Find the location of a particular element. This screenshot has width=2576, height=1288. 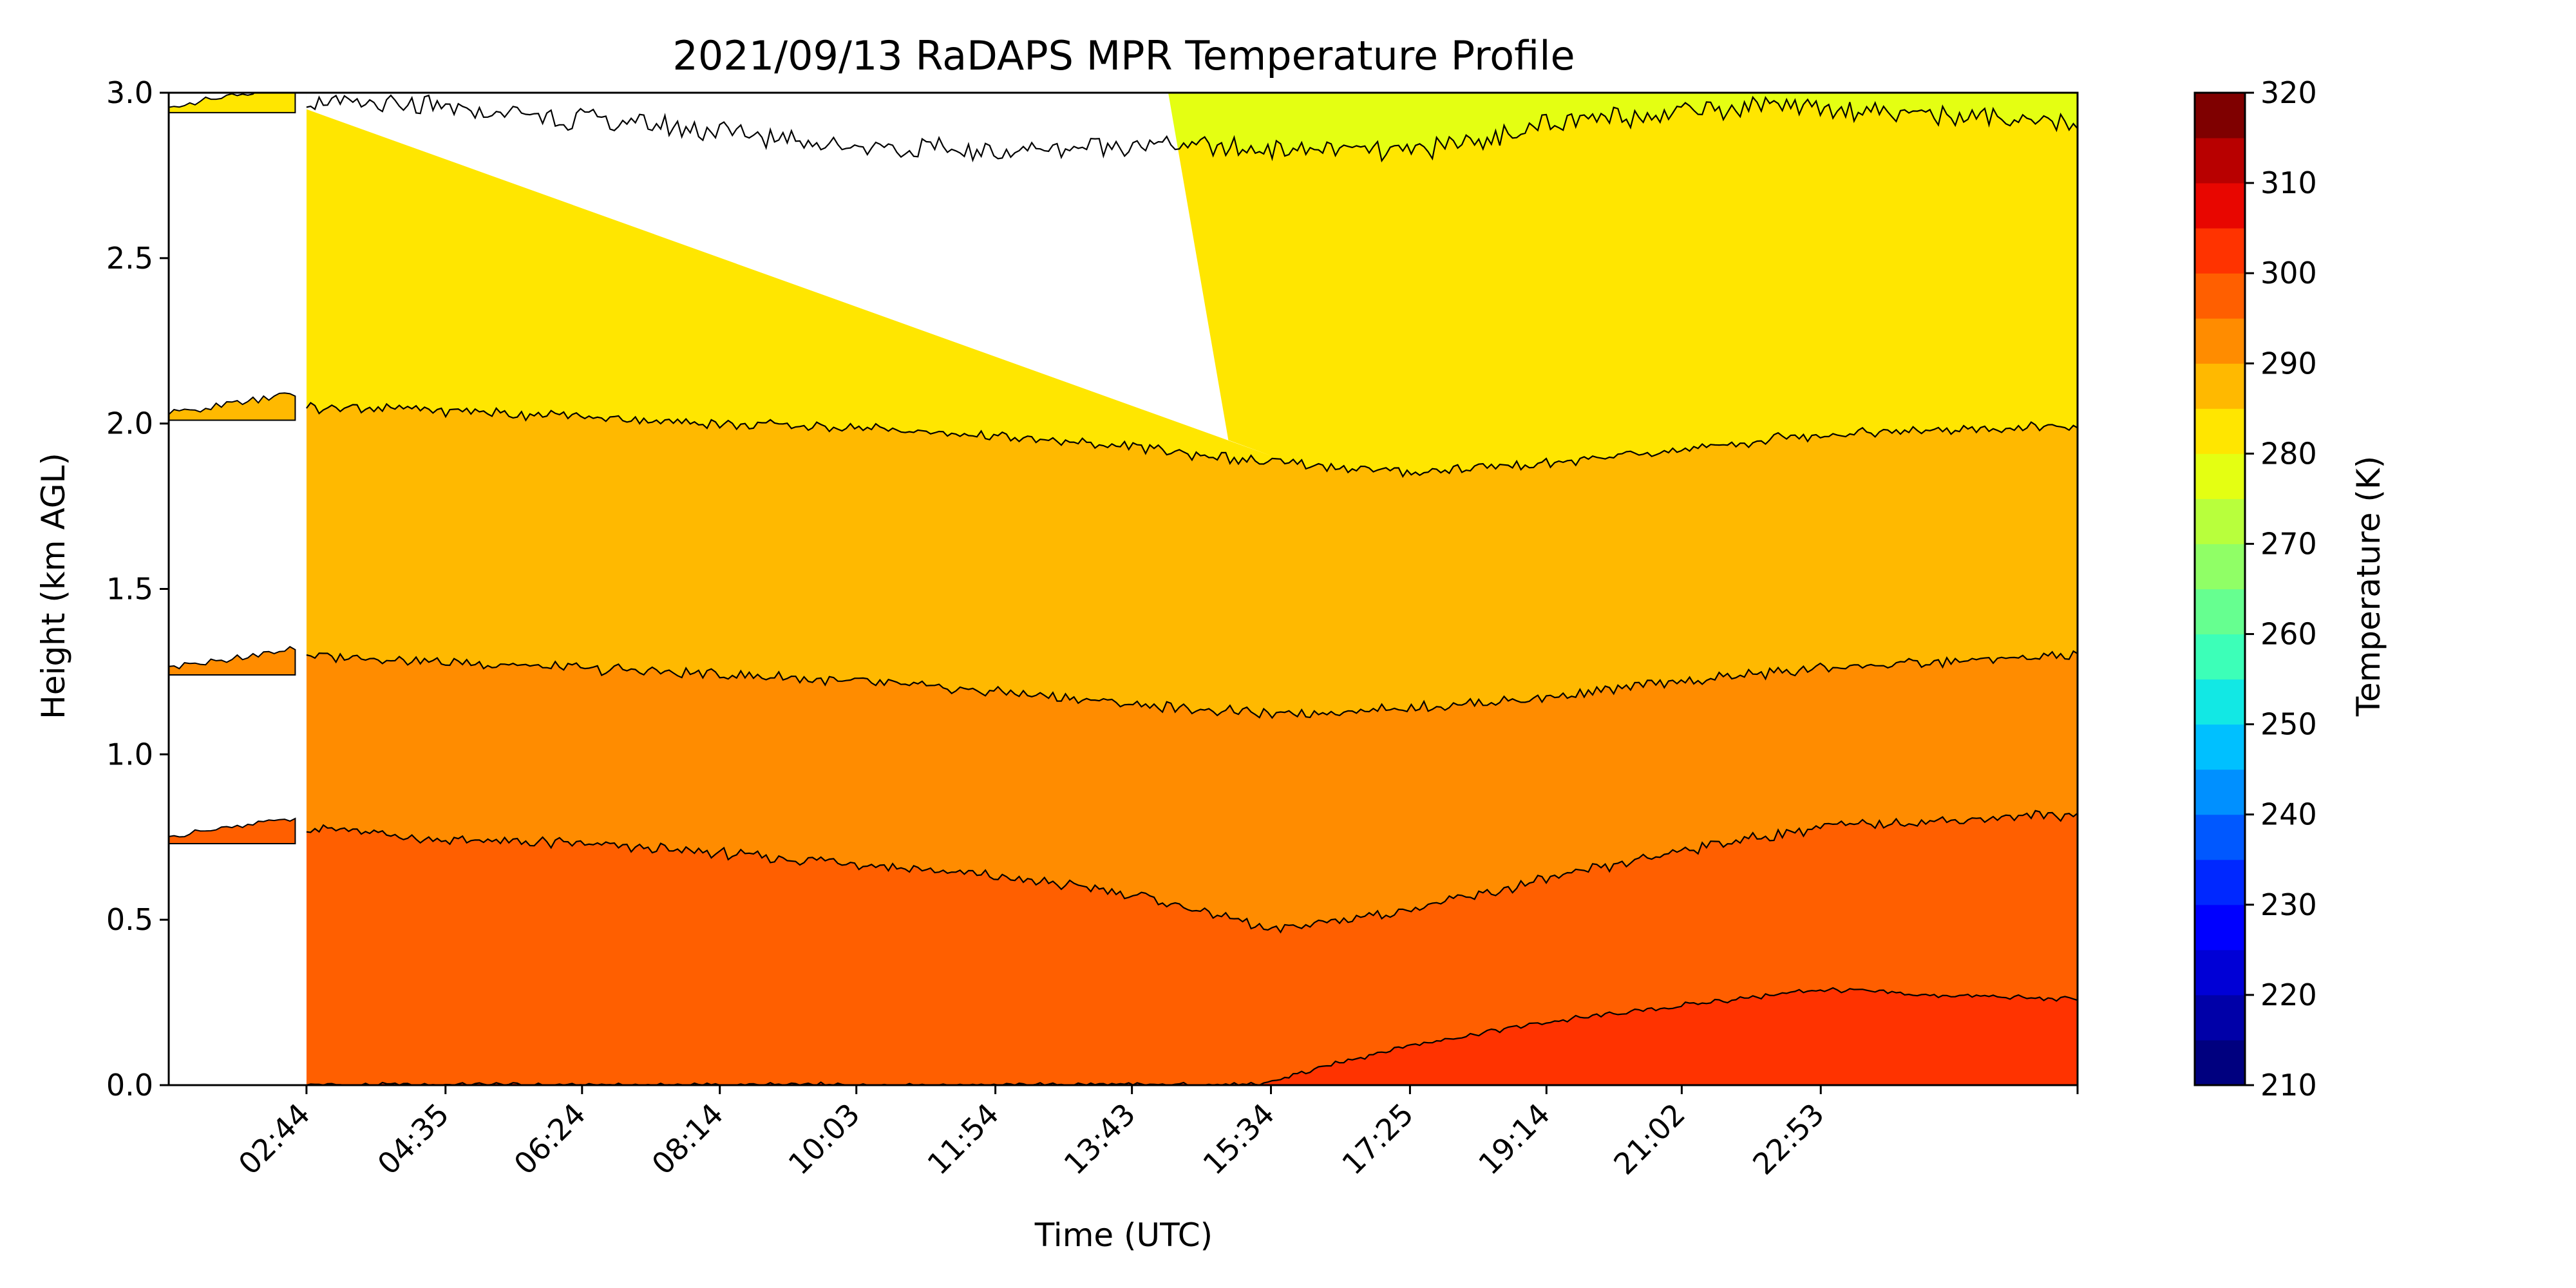

y-axis-label: Height (km AGL) is located at coordinates (54, 586).